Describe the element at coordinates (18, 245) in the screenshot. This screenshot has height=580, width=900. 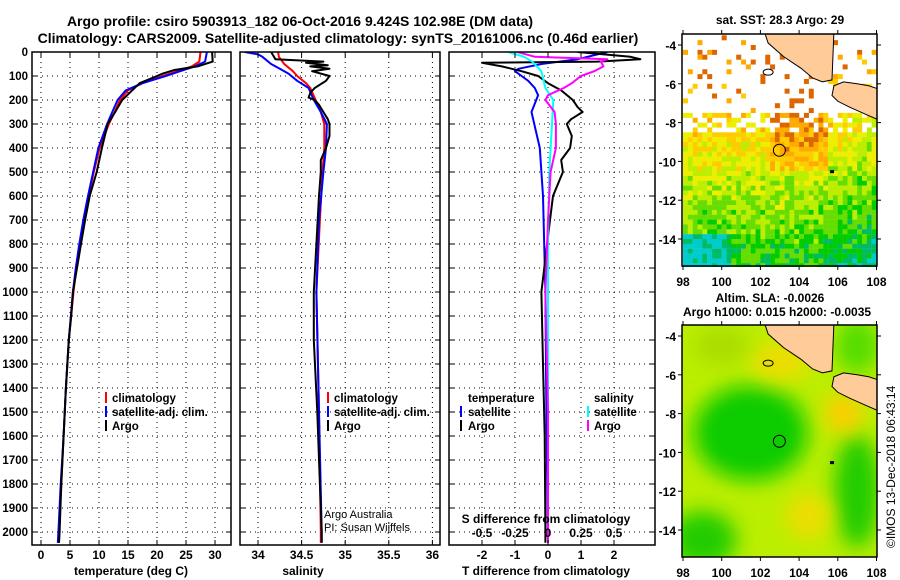
I see `depth-tick-label: 800` at that location.